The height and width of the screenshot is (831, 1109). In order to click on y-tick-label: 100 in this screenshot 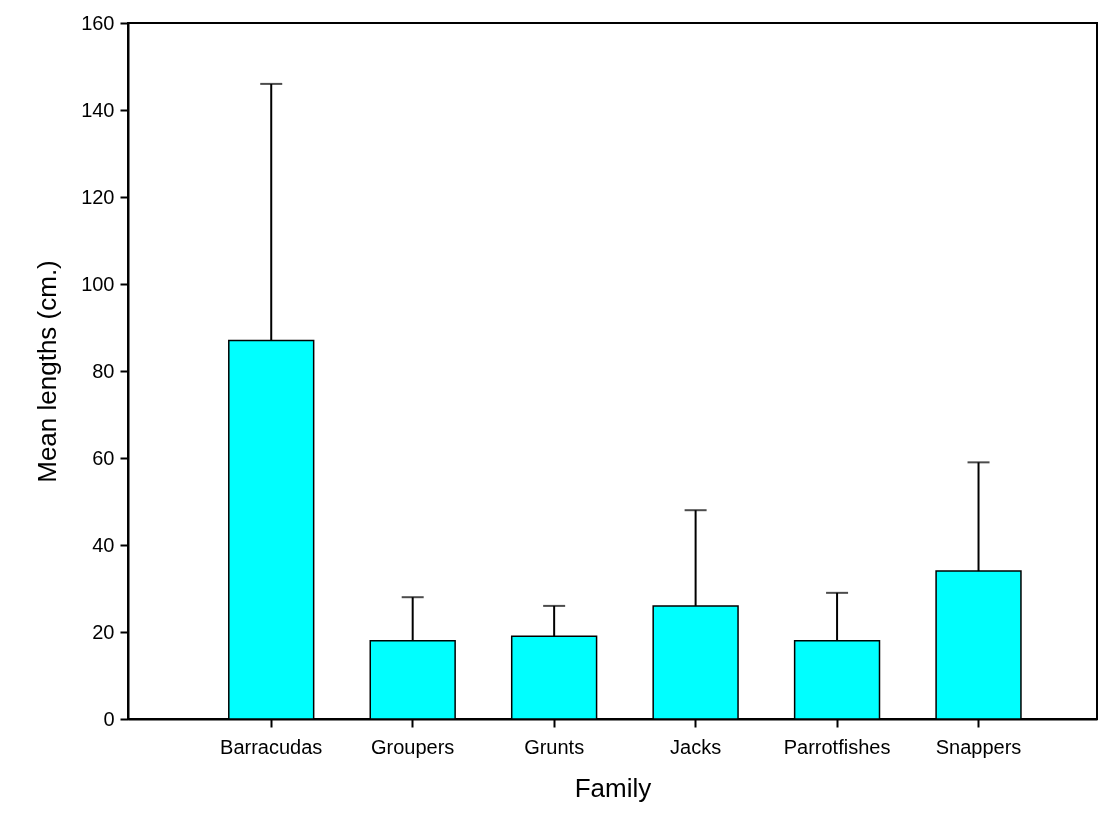, I will do `click(98, 283)`.